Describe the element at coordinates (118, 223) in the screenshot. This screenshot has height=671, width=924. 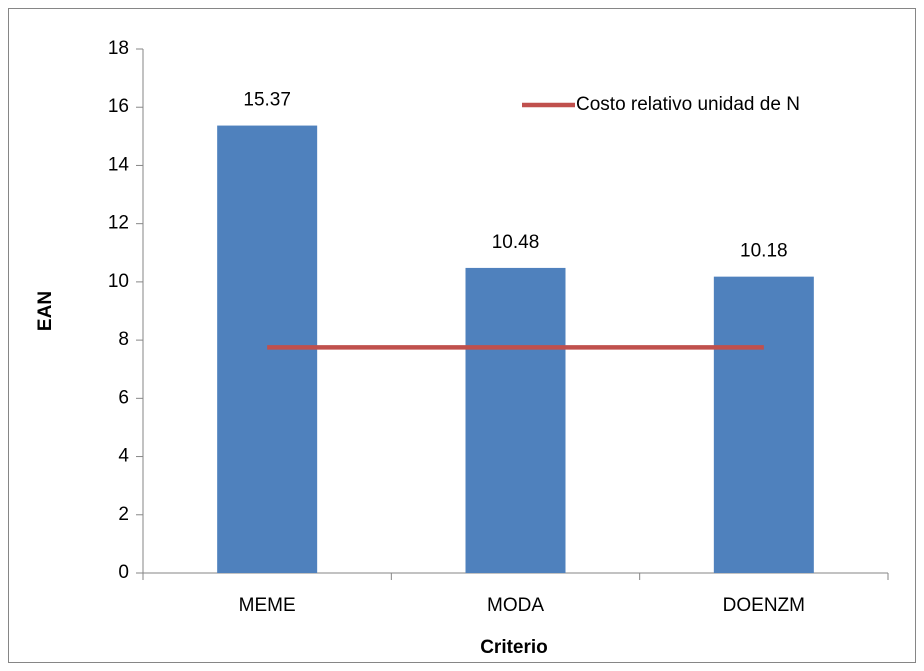
I see `y-tick-label: 12` at that location.